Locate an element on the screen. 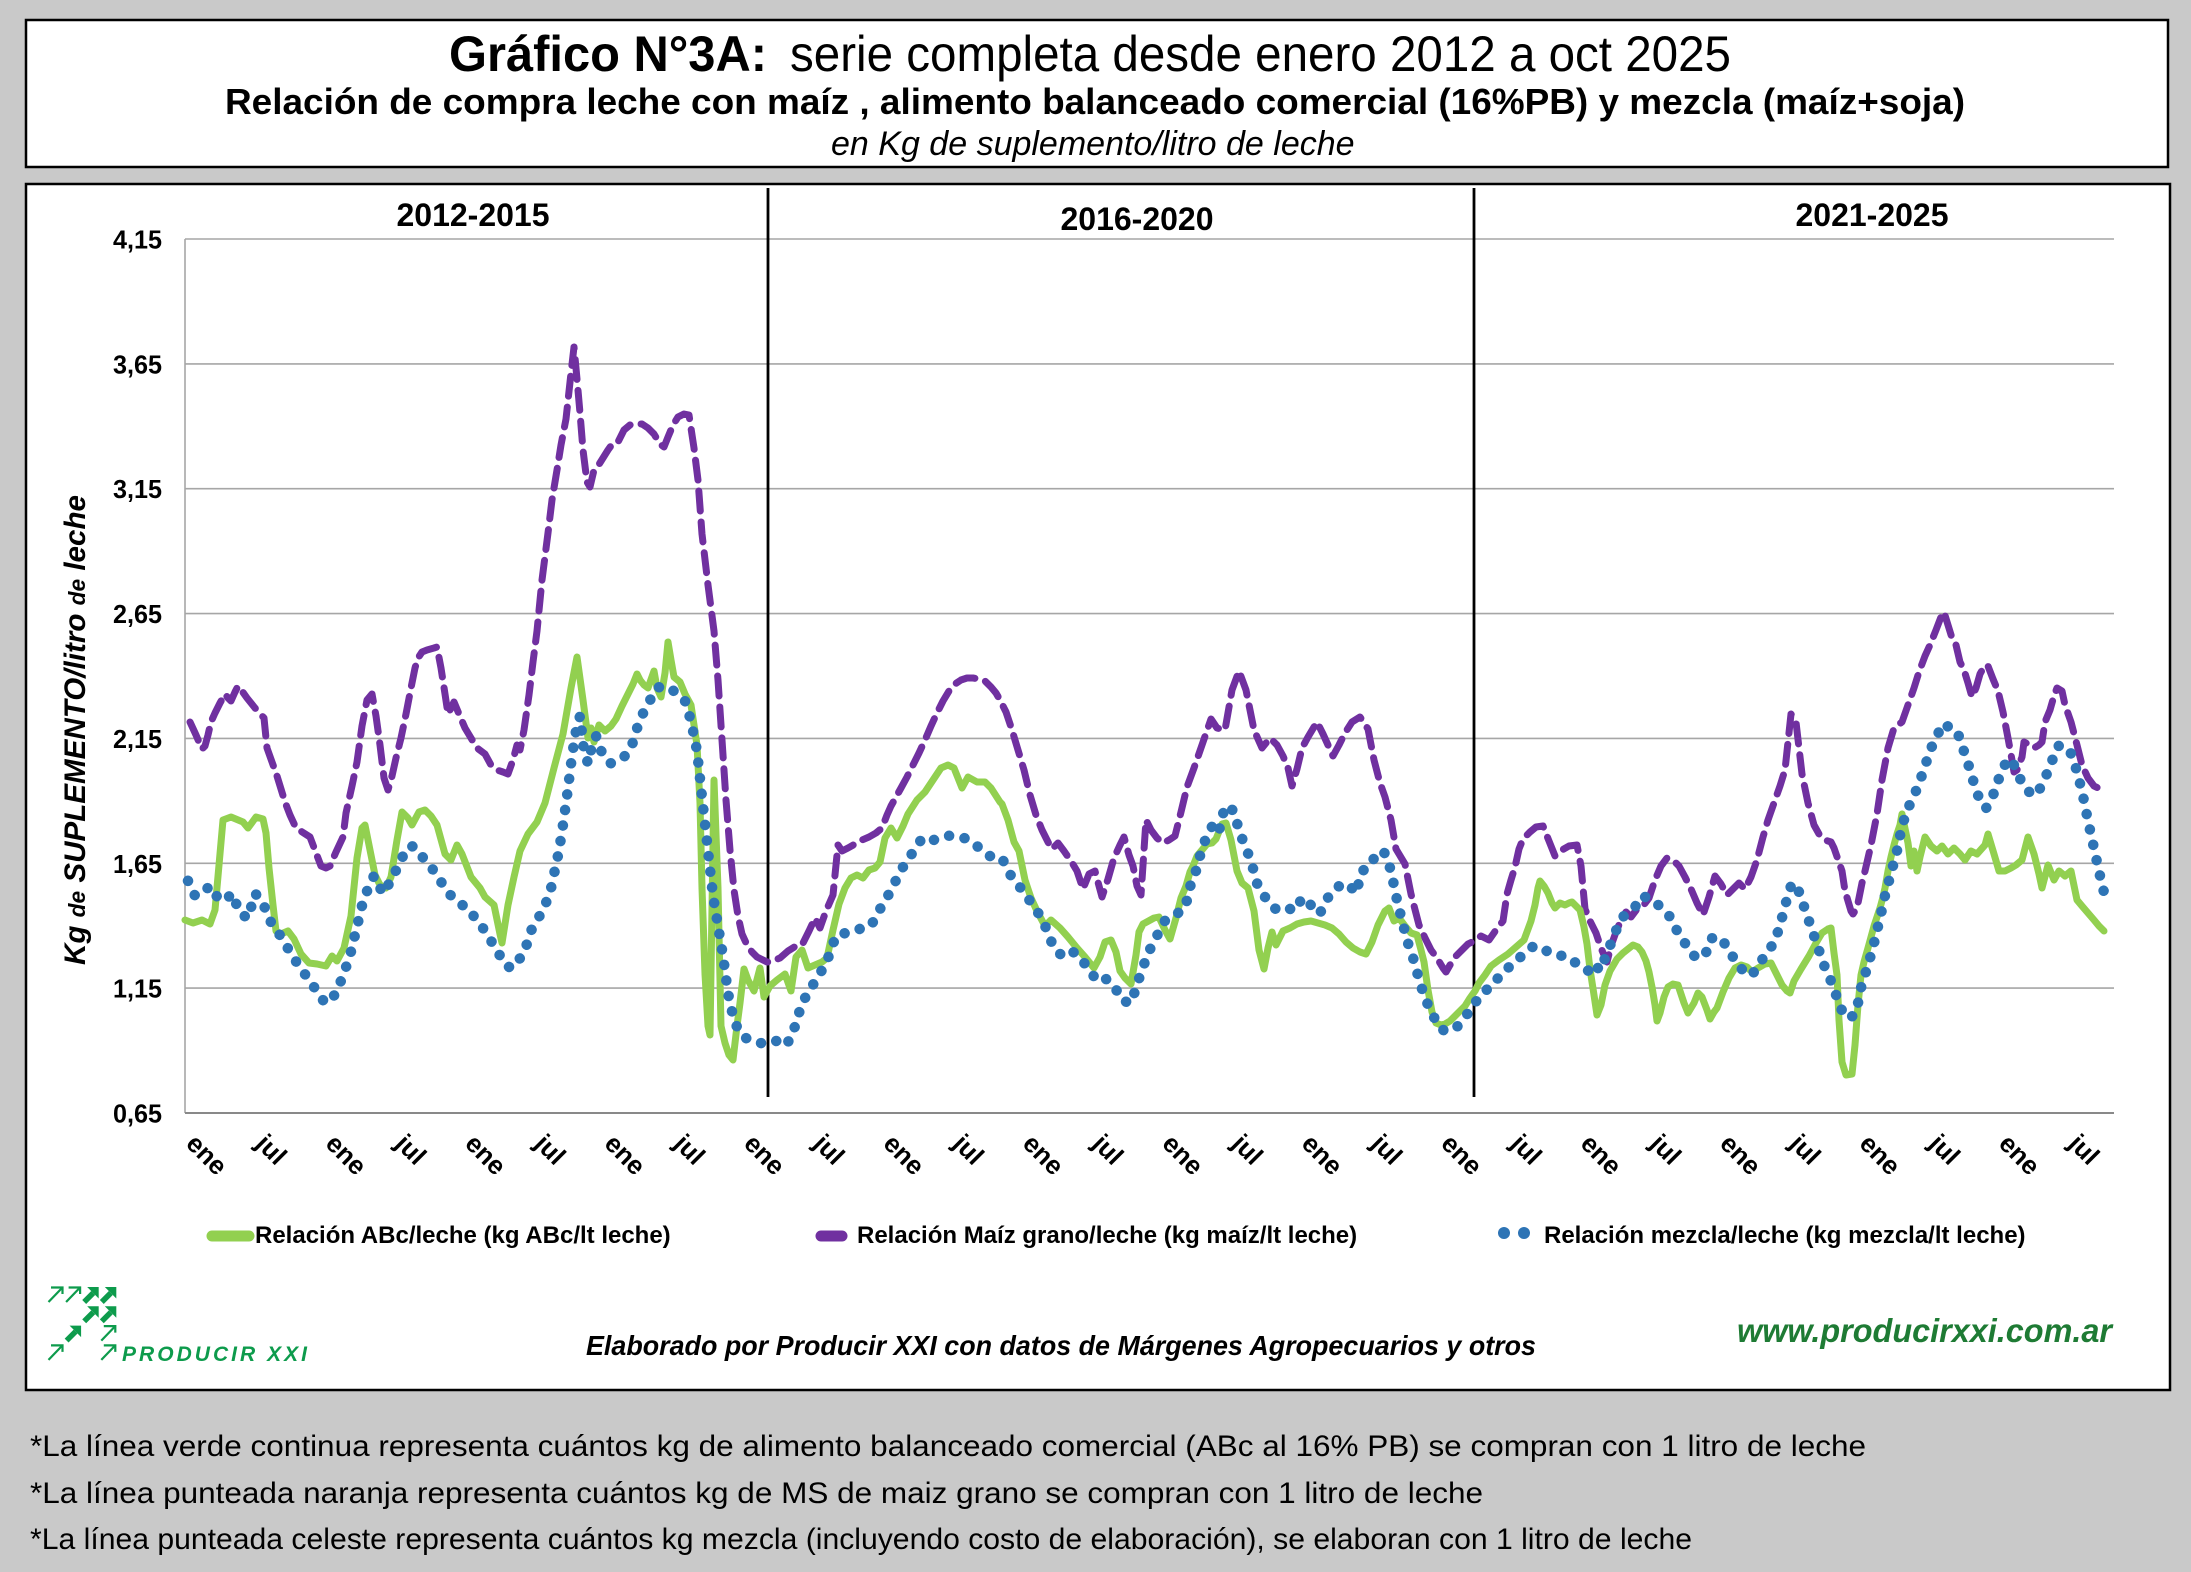 This screenshot has width=2191, height=1572. svg-text: www.producirxxi.com.ar is located at coordinates (1925, 1330).